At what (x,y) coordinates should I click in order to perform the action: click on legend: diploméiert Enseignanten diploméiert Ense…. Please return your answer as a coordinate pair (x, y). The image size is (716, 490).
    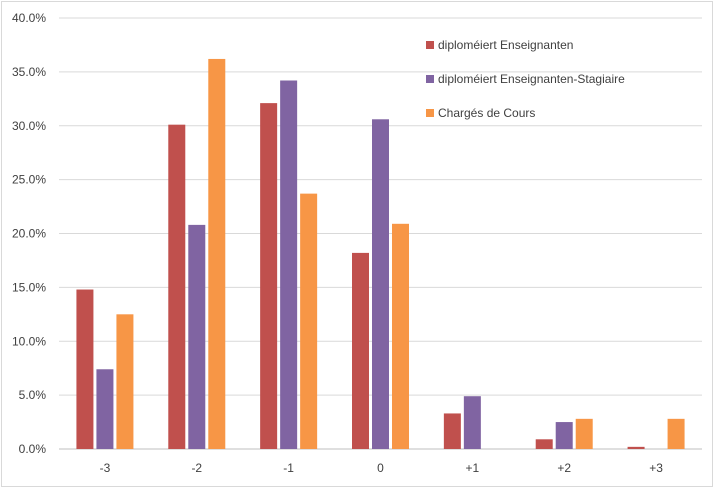
    Looking at the image, I should click on (525, 79).